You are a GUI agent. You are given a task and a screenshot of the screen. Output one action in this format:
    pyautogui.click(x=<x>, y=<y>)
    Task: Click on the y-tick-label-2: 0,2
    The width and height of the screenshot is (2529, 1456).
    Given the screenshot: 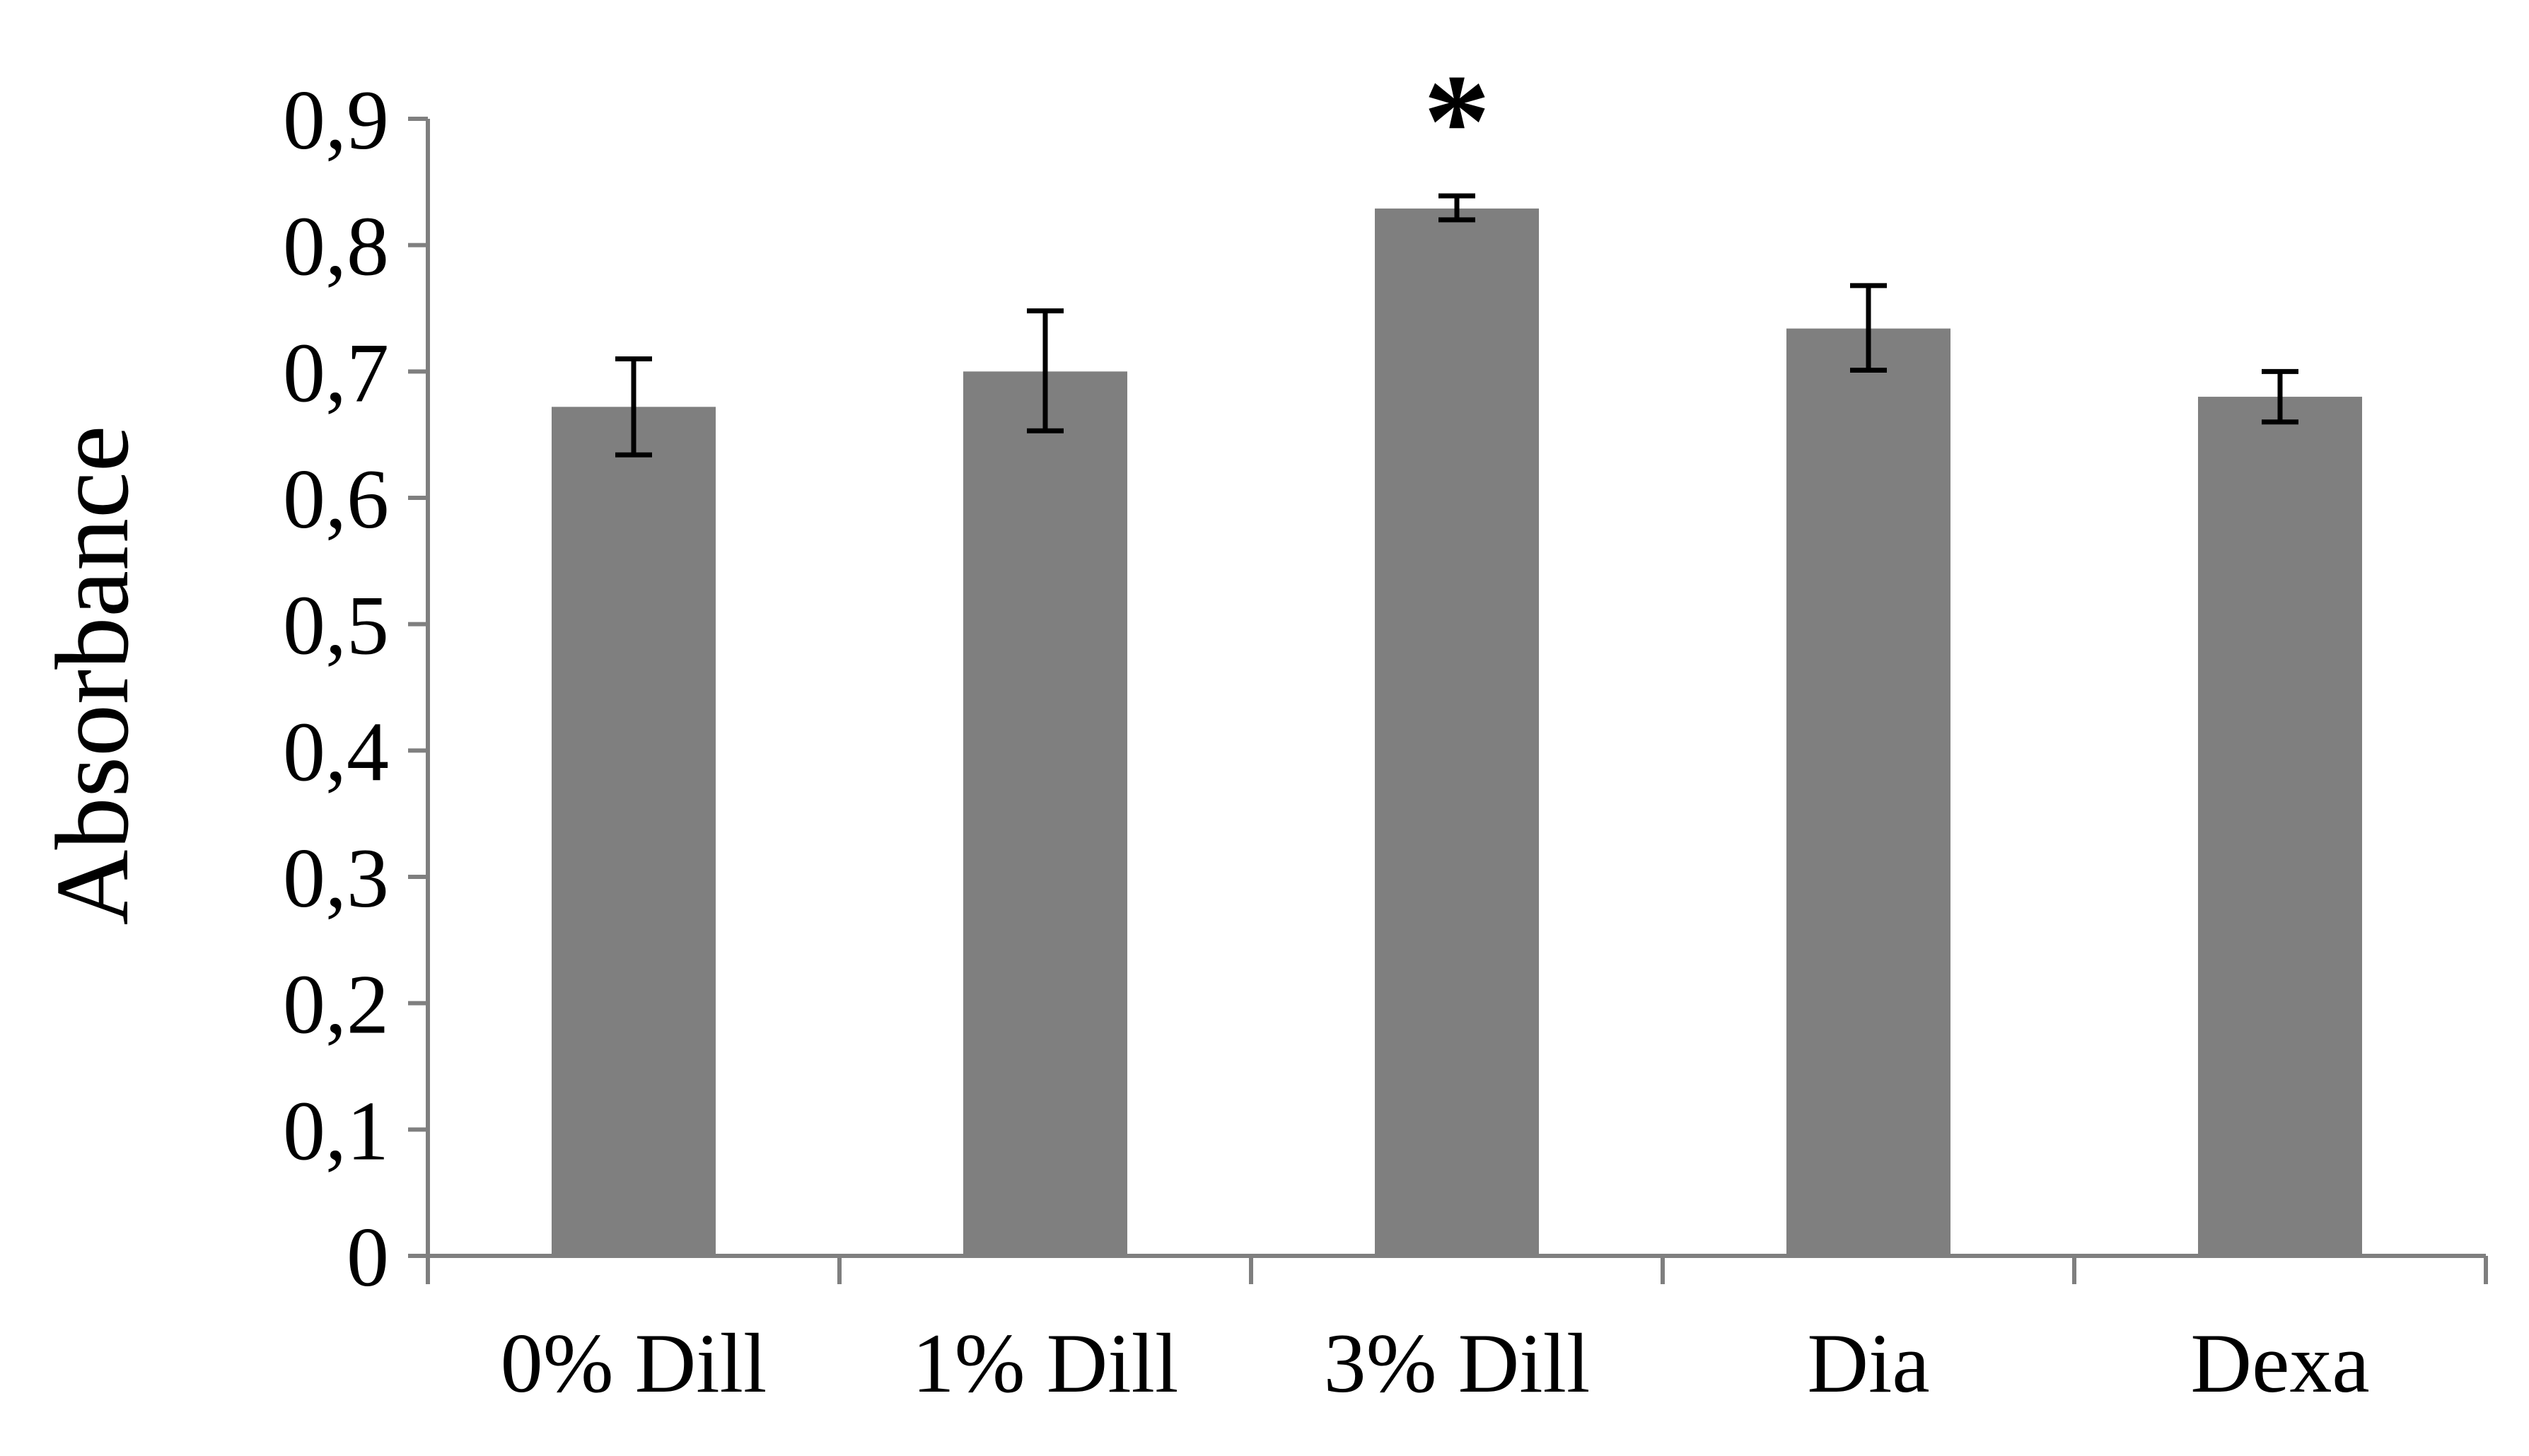 What is the action you would take?
    pyautogui.click(x=336, y=1005)
    